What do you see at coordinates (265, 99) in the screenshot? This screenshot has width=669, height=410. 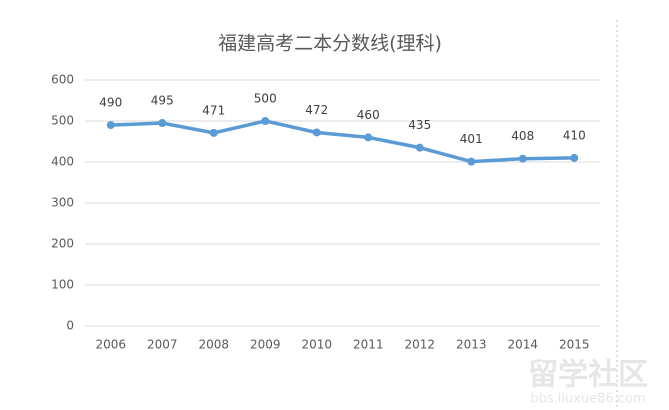 I see `data-label: 500` at bounding box center [265, 99].